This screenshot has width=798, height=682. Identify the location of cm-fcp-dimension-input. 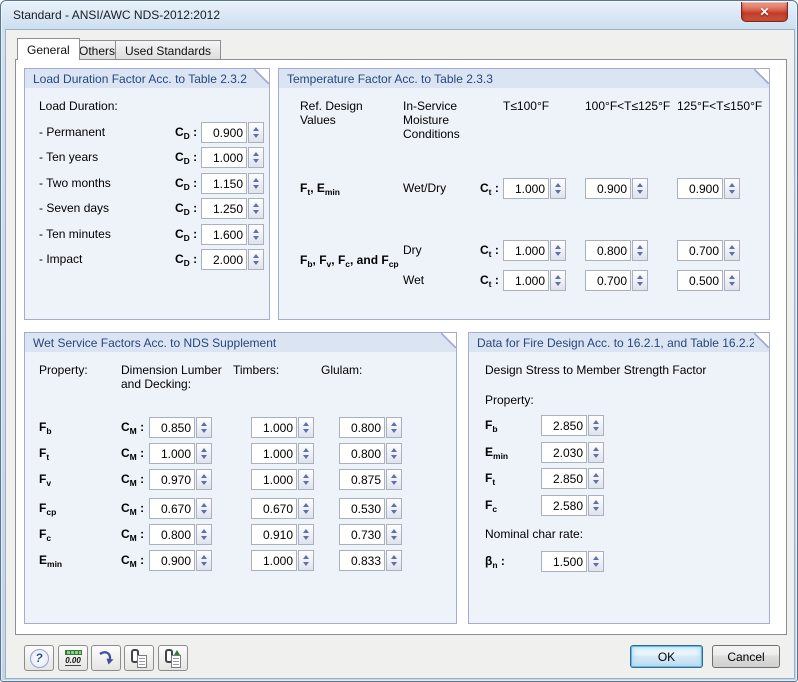
(172, 508).